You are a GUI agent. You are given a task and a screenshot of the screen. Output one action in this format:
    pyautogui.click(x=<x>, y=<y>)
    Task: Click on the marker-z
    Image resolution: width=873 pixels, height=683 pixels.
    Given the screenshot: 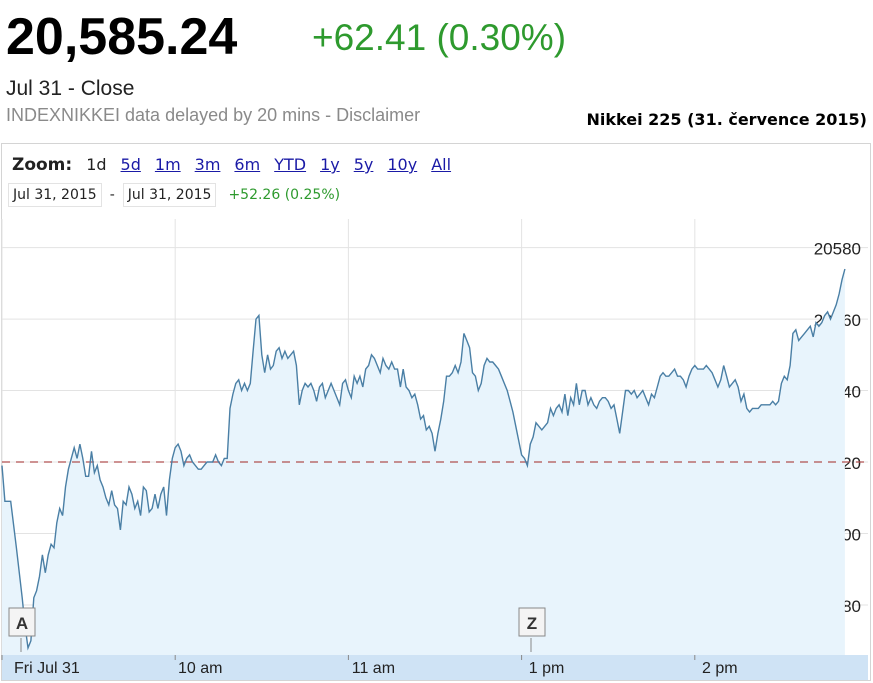 What is the action you would take?
    pyautogui.click(x=532, y=622)
    